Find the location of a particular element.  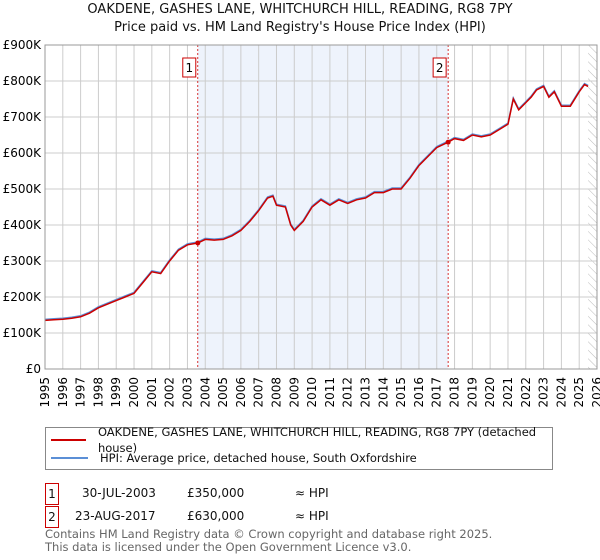

x-tick-label: 2024 is located at coordinates (561, 392).